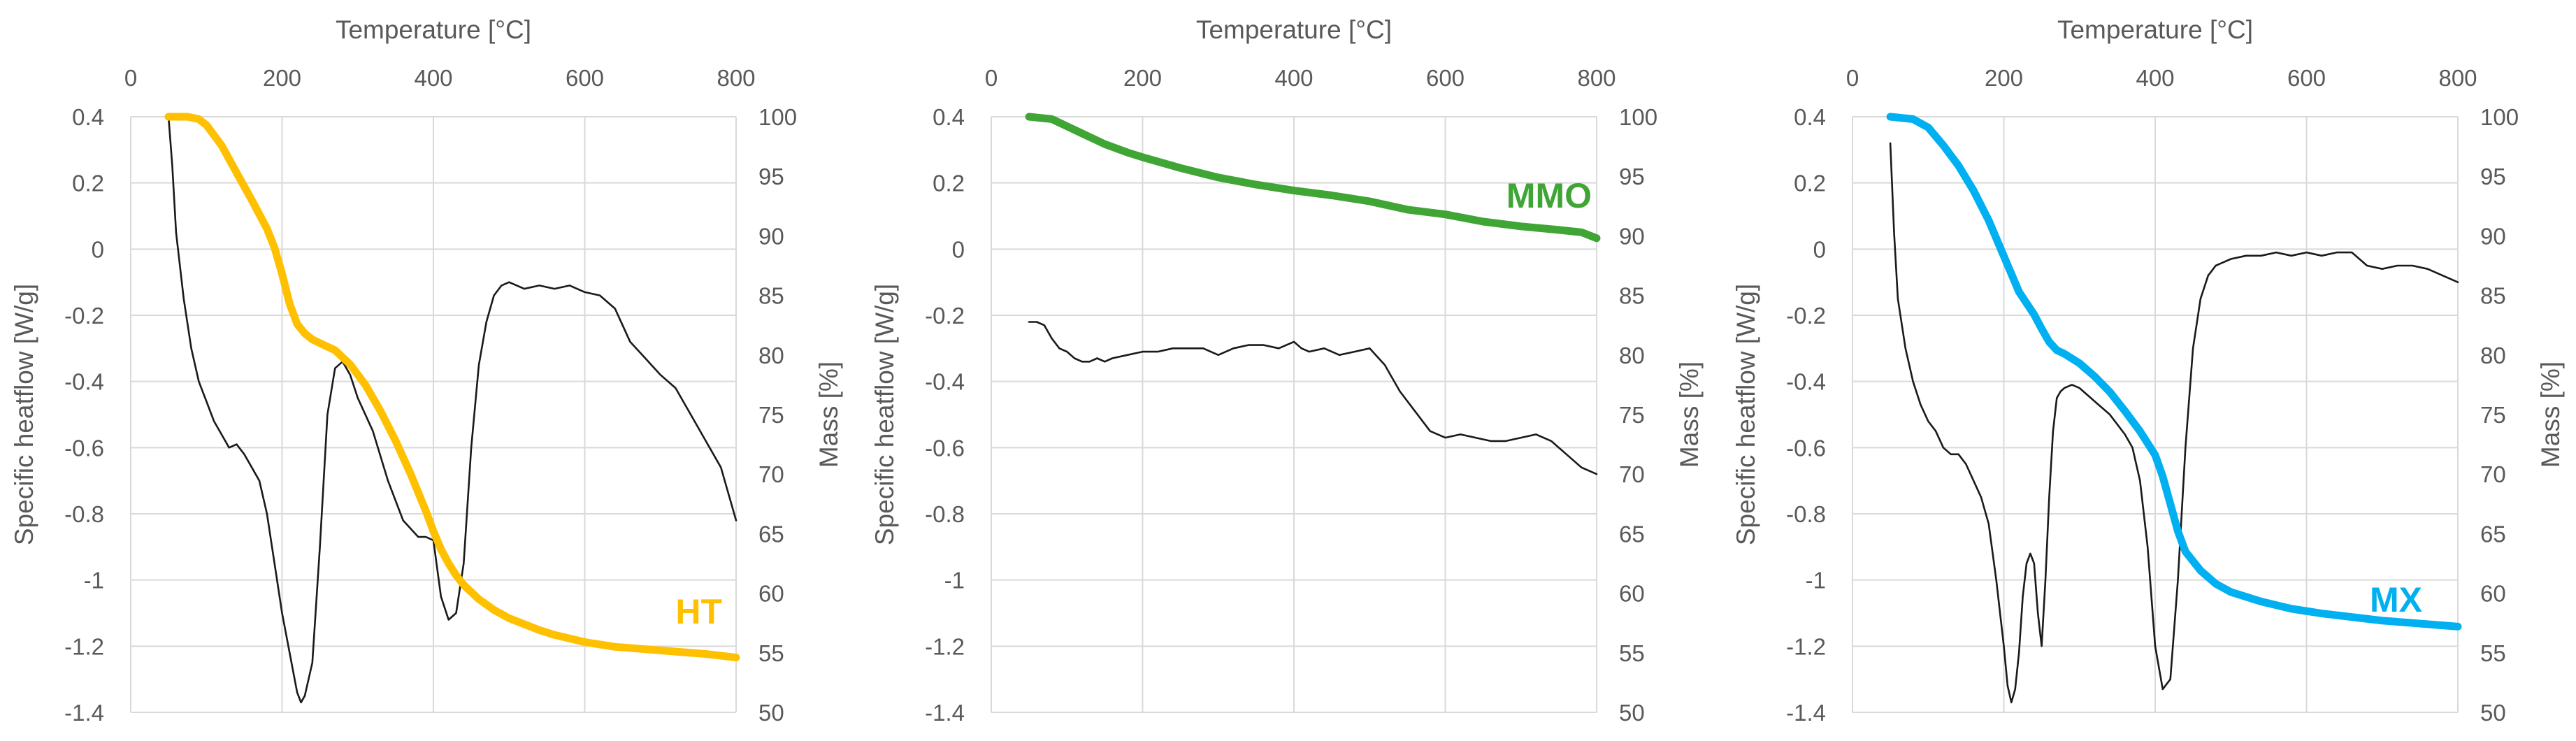 The width and height of the screenshot is (2576, 741). What do you see at coordinates (2396, 599) in the screenshot?
I see `series-label: MX` at bounding box center [2396, 599].